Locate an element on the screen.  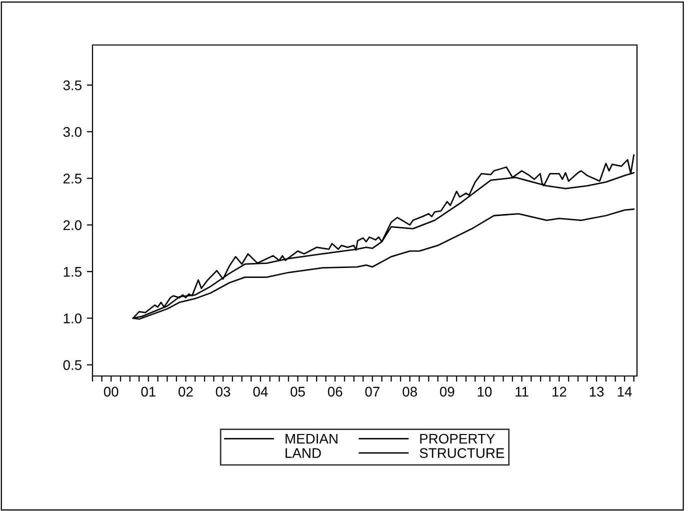
legend-label: STRUCTURE is located at coordinates (462, 453).